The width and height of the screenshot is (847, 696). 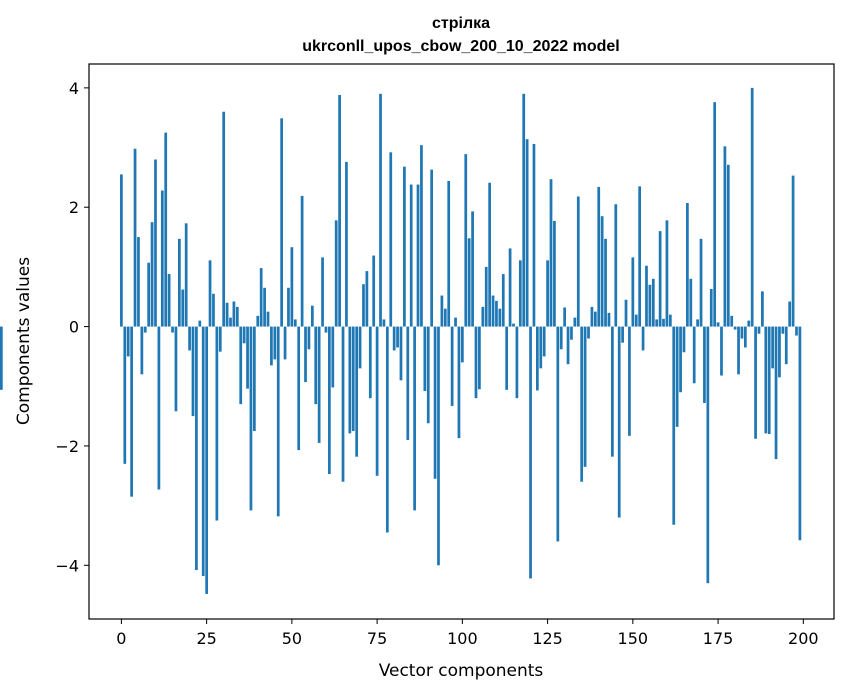 What do you see at coordinates (74, 327) in the screenshot?
I see `y-tick-label: 0` at bounding box center [74, 327].